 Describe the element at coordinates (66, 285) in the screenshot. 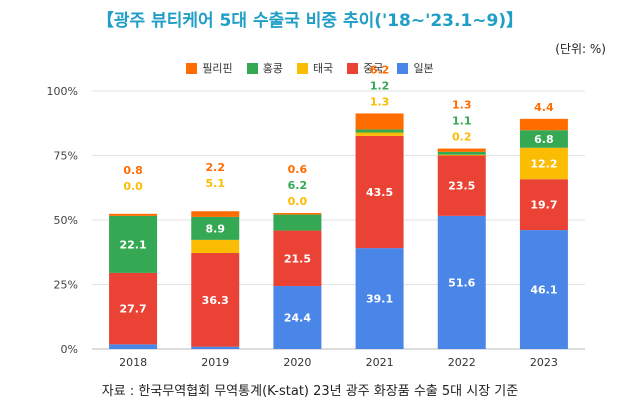

I see `y-tick-label: 25%` at that location.